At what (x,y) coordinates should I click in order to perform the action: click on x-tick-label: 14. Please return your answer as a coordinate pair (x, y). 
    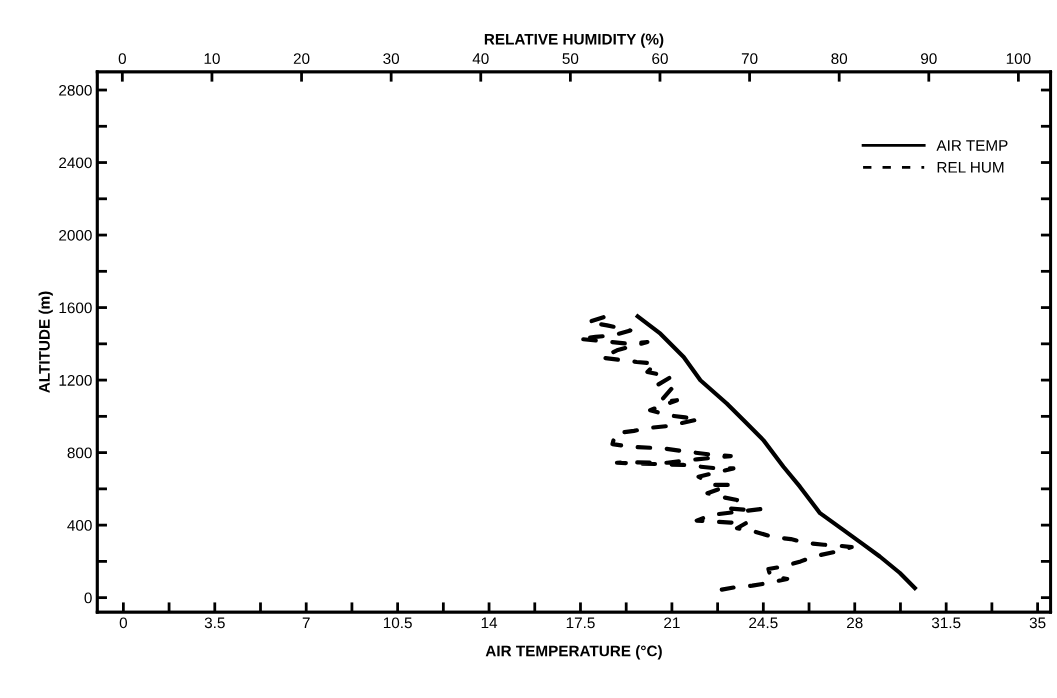
    Looking at the image, I should click on (489, 623).